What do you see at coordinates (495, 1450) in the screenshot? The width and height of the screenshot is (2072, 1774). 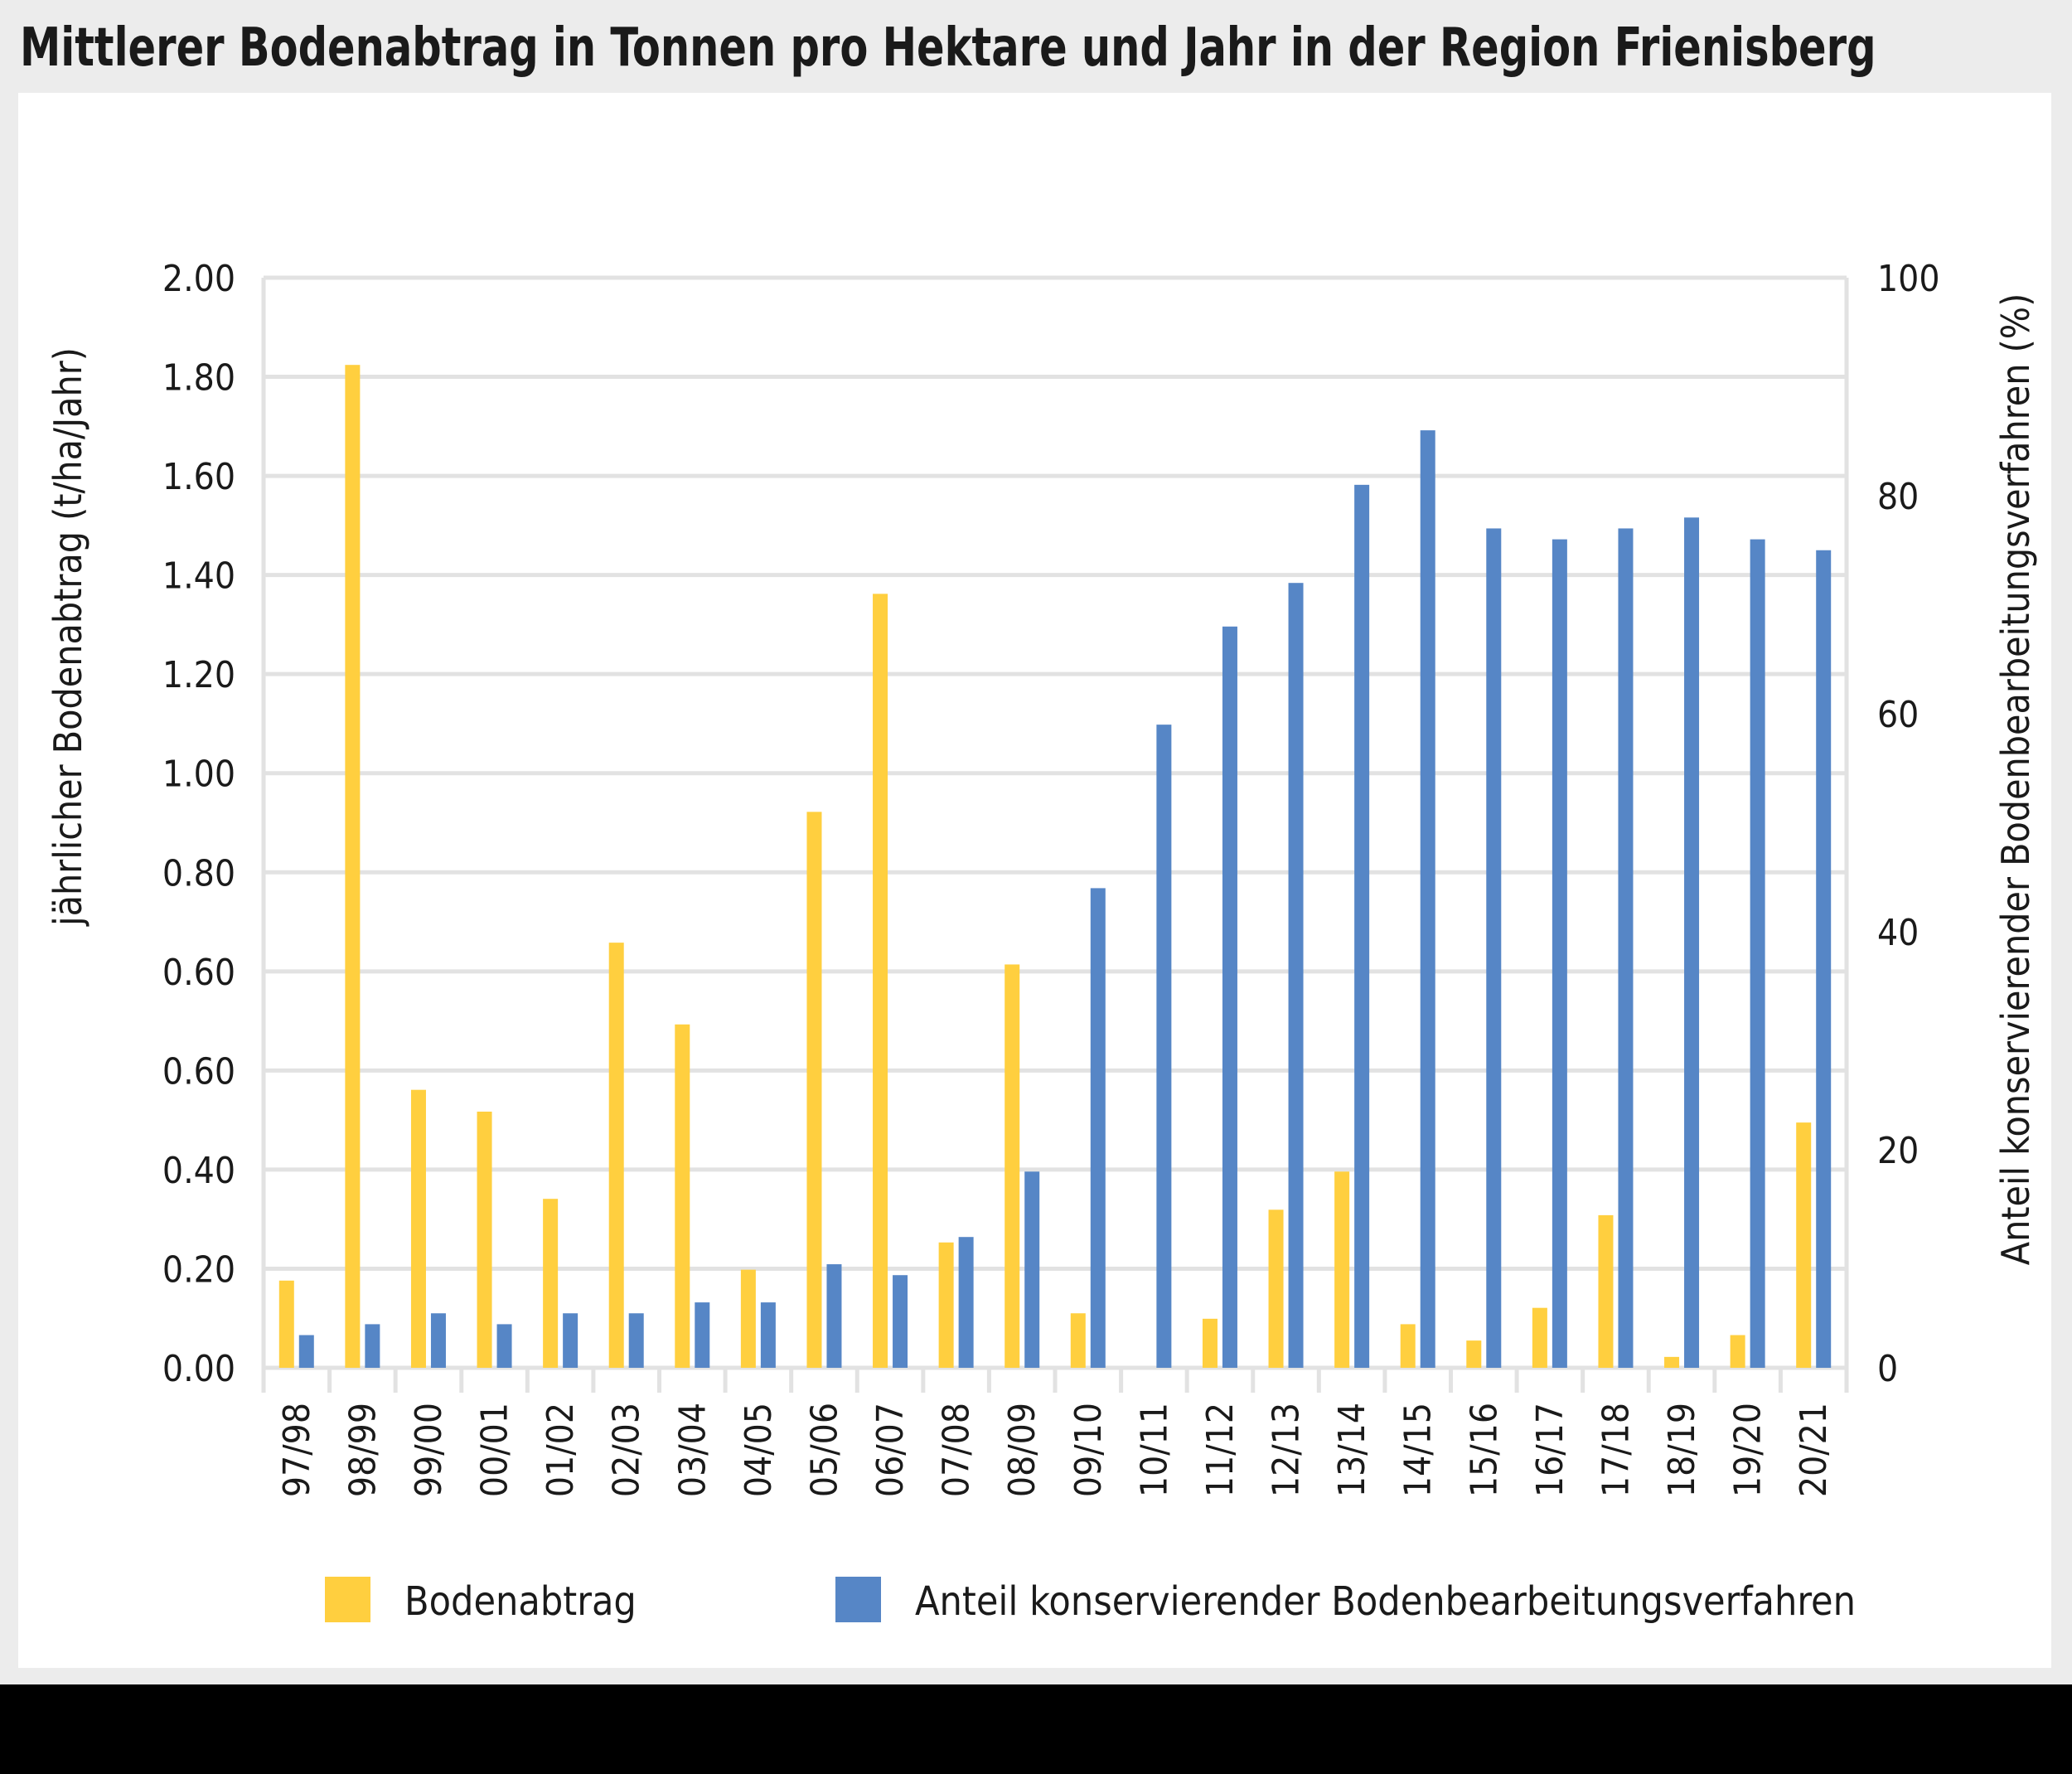 I see `x-axis-tick-label: 00/01` at bounding box center [495, 1450].